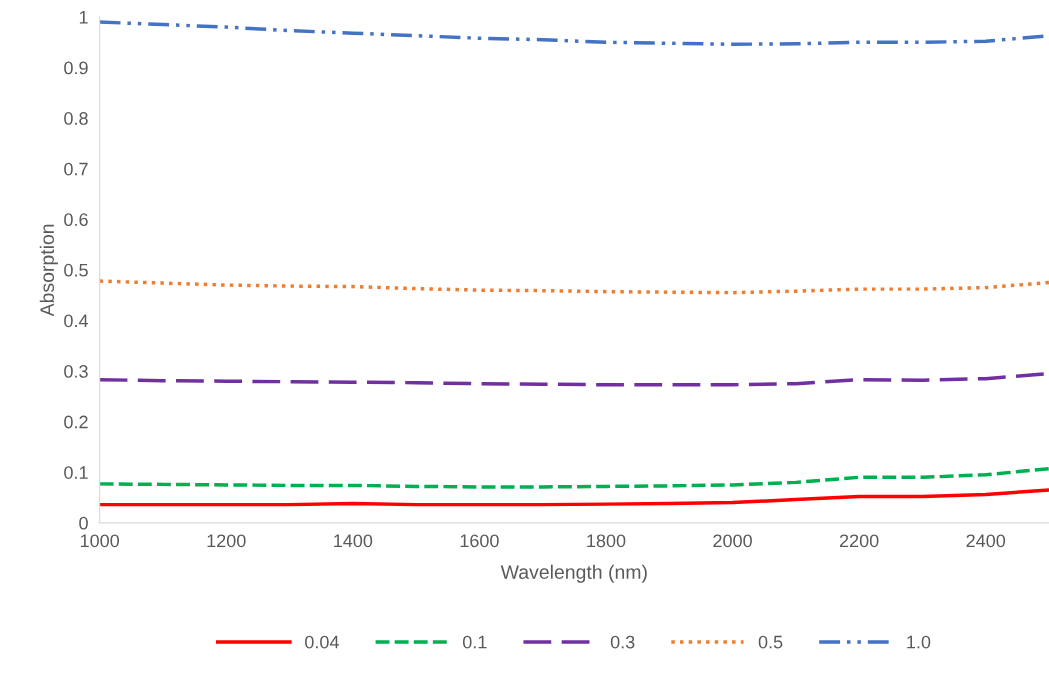 Image resolution: width=1049 pixels, height=679 pixels. Describe the element at coordinates (919, 642) in the screenshot. I see `legend-label: 1.0` at that location.